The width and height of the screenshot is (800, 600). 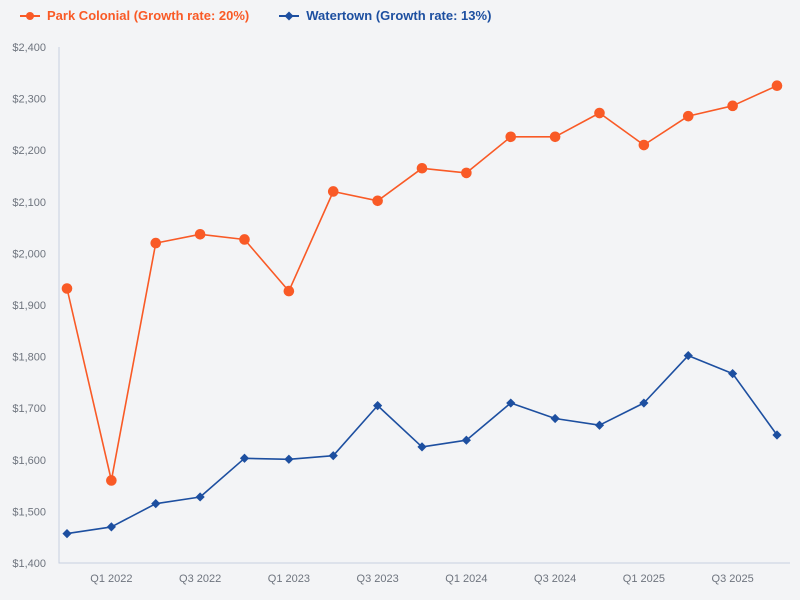 I want to click on x-tick-label: Q3 2025, so click(x=733, y=579).